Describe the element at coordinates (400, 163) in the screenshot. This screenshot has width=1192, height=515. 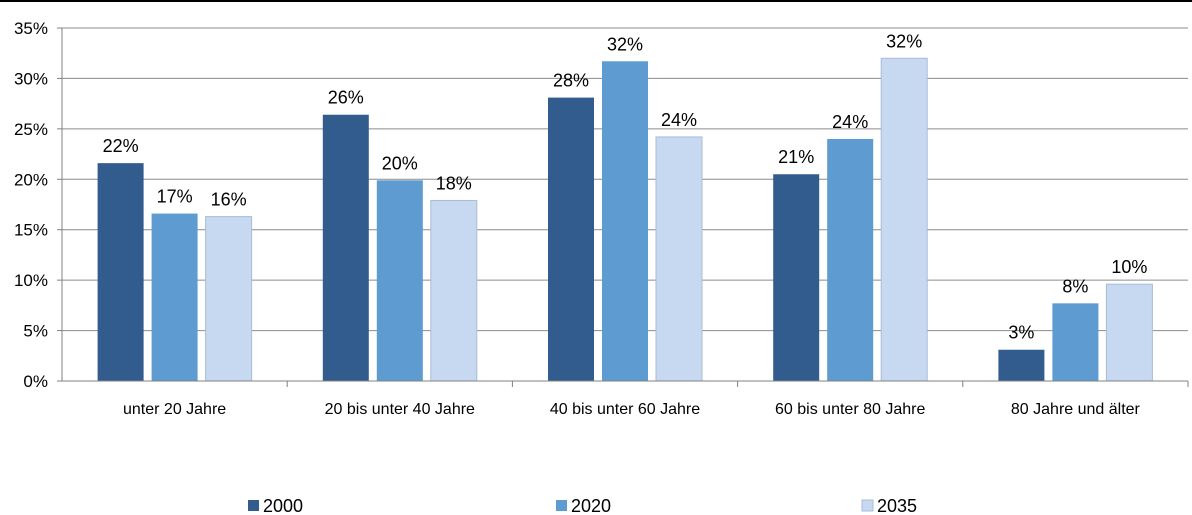
I see `data-label: 20%` at that location.